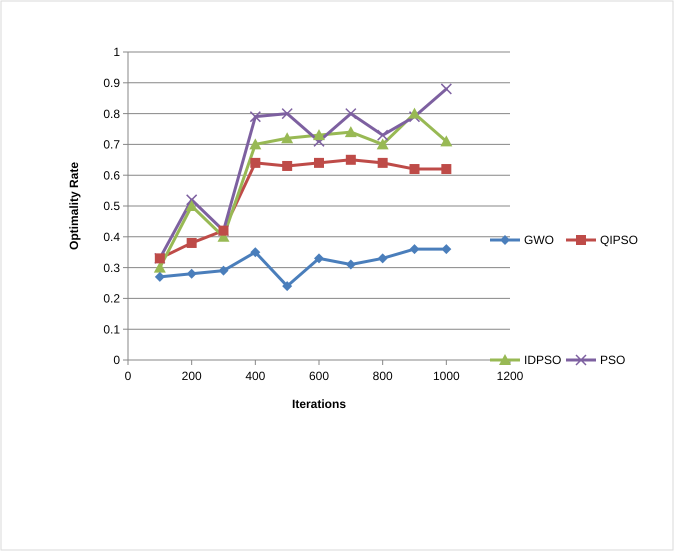 The image size is (674, 551). I want to click on x-tick-label: 800, so click(382, 376).